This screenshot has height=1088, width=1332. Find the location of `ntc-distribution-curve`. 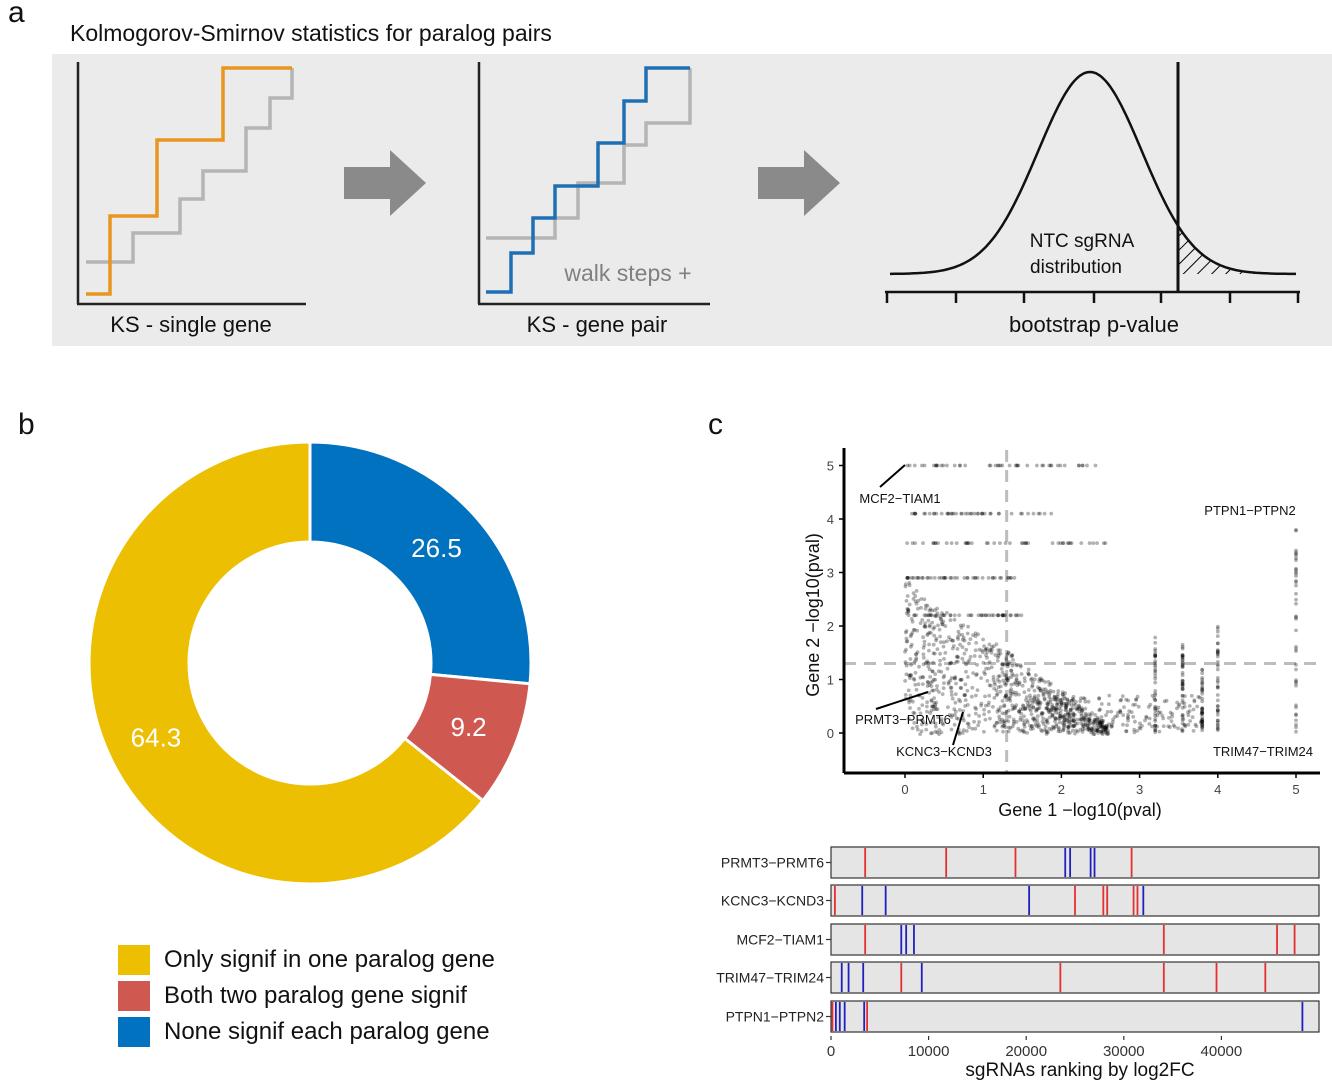

ntc-distribution-curve is located at coordinates (1093, 173).